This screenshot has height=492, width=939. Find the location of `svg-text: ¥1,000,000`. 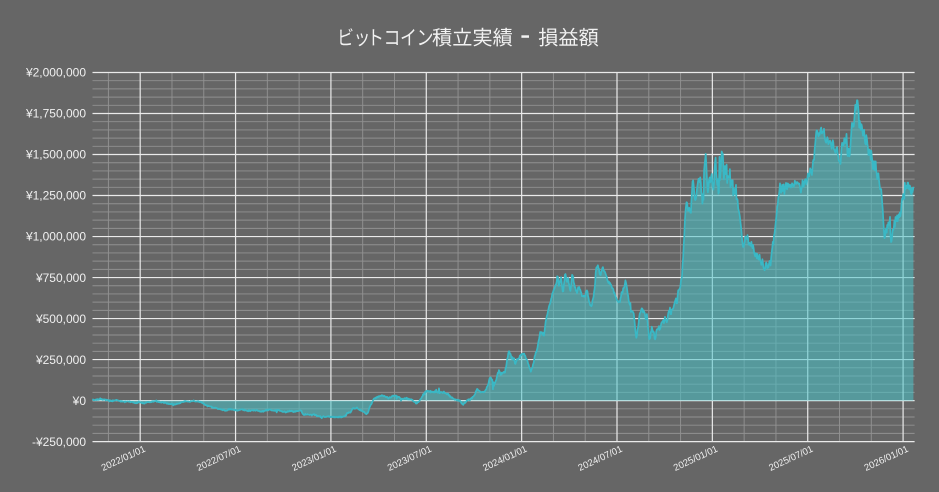

svg-text: ¥1,000,000 is located at coordinates (55, 237).